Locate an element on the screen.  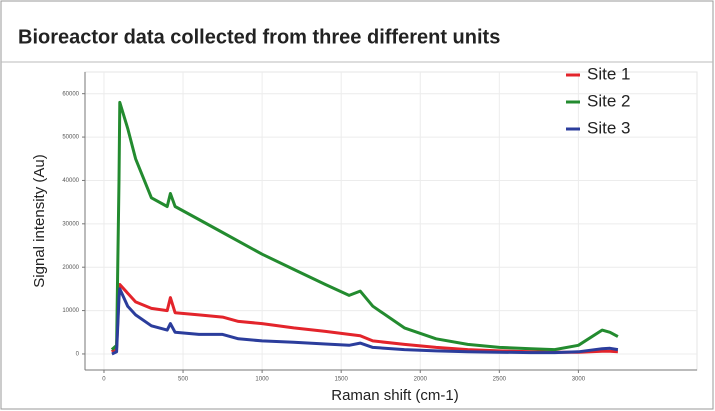
y-tick-label: 20000 is located at coordinates (70, 268).